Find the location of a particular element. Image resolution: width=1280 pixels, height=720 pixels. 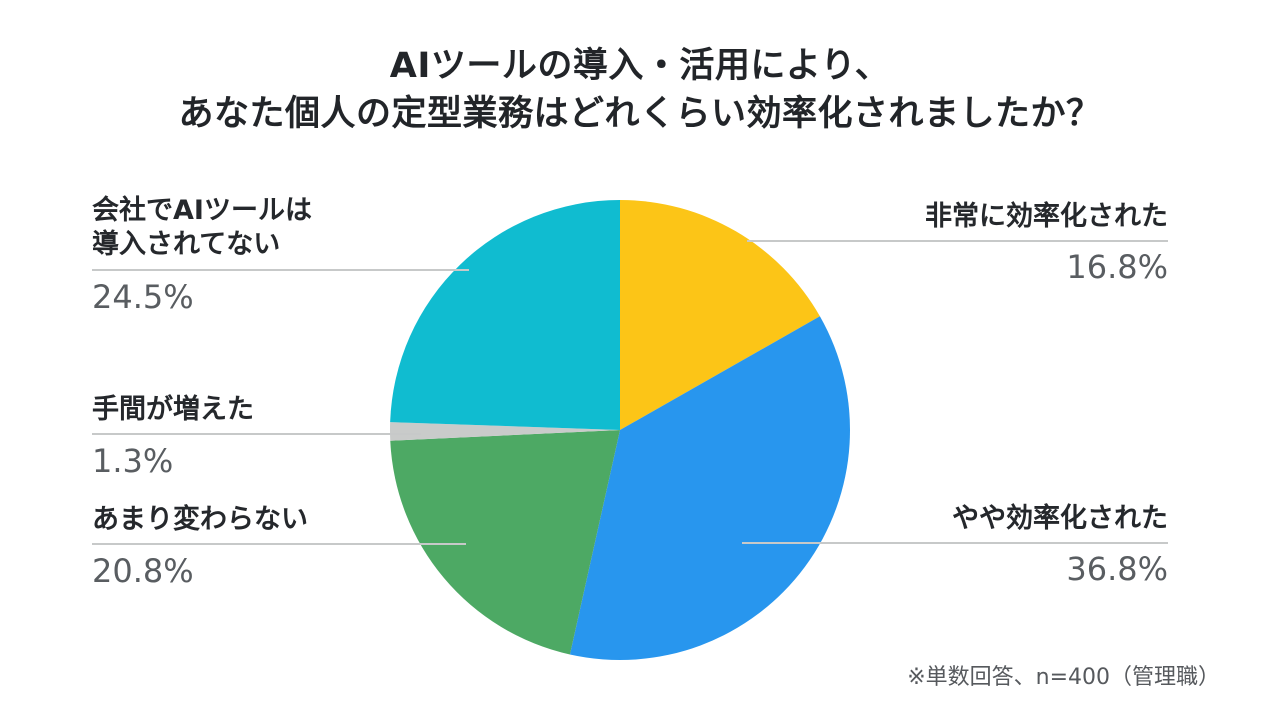

leader-line-not-much-change is located at coordinates (279, 544).